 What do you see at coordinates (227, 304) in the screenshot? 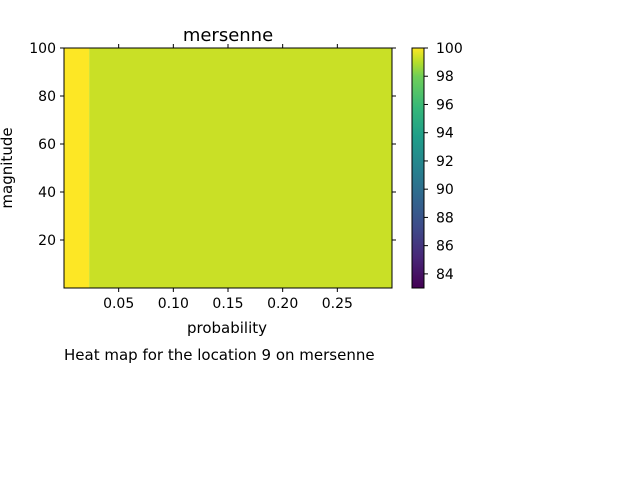
I see `x-tick-label: 0.15` at bounding box center [227, 304].